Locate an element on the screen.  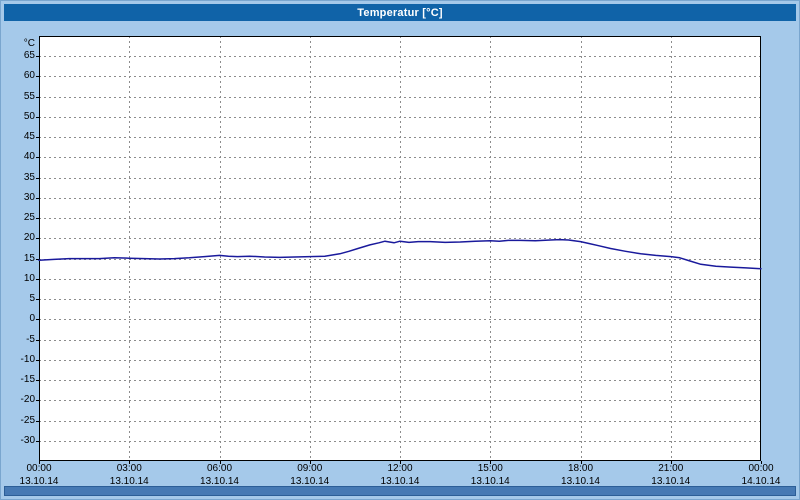
y-tick-label: 5 is located at coordinates (32, 299).